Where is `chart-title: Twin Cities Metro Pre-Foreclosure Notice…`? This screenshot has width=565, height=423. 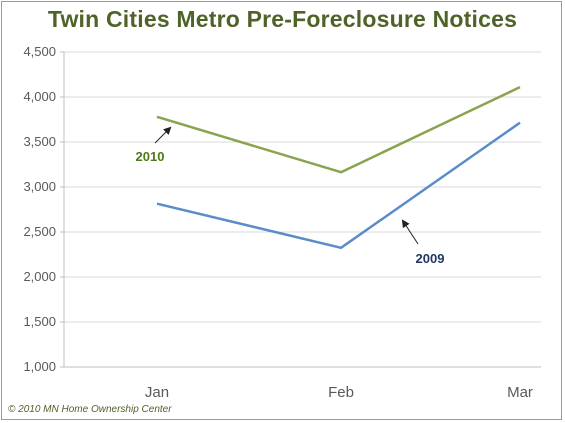 chart-title: Twin Cities Metro Pre-Foreclosure Notice… is located at coordinates (282, 19).